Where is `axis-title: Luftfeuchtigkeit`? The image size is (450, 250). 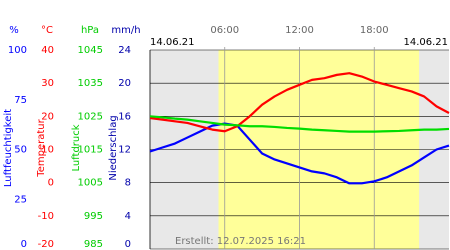 axis-title: Luftfeuchtigkeit is located at coordinates (8, 148).